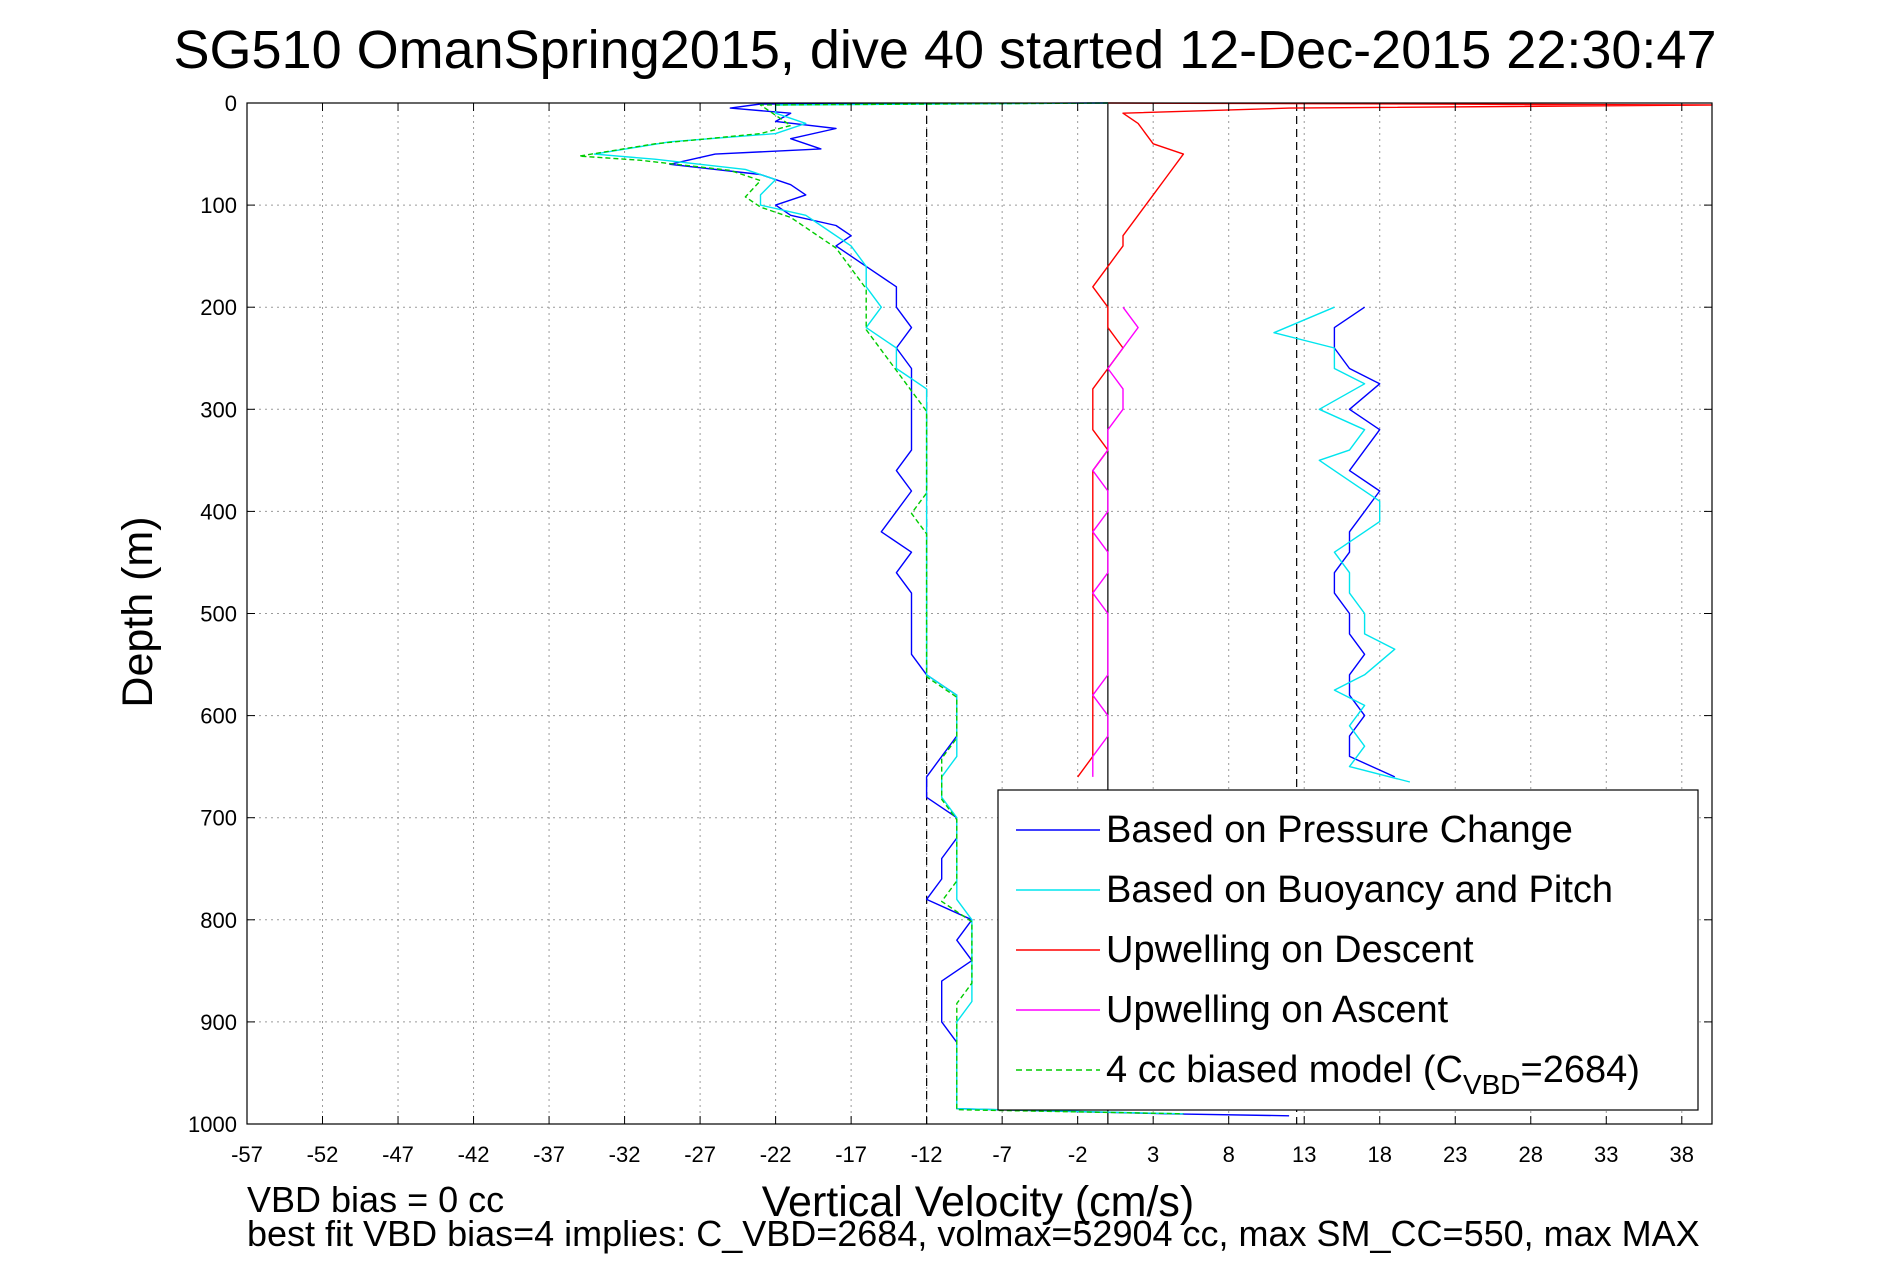 Image resolution: width=1891 pixels, height=1267 pixels. Describe the element at coordinates (700, 1154) in the screenshot. I see `x-tick-label-6: -27` at that location.